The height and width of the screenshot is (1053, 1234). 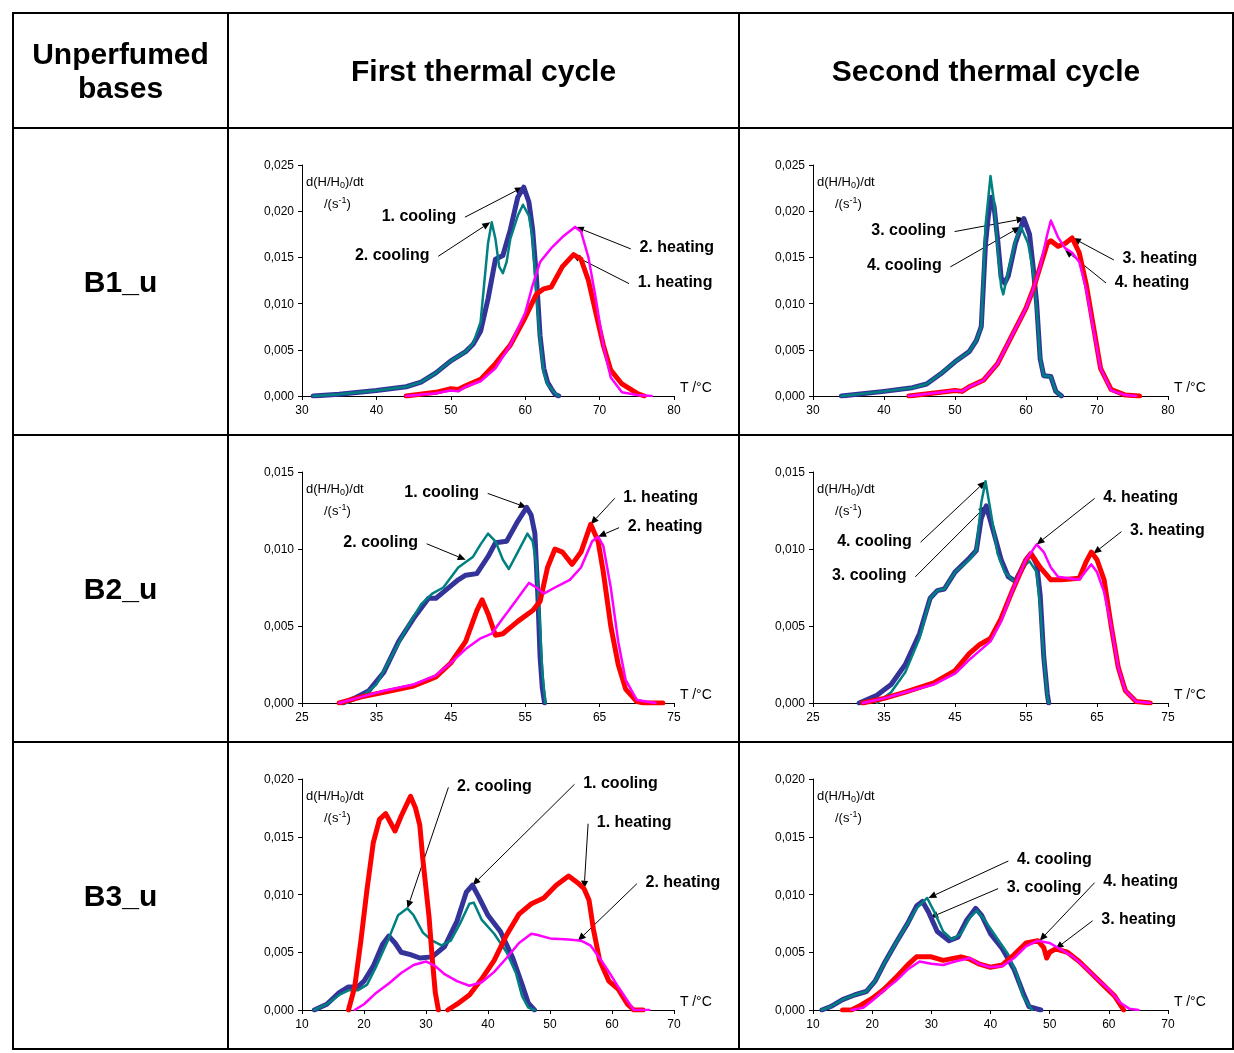 What do you see at coordinates (121, 895) in the screenshot?
I see `text: B3_u` at bounding box center [121, 895].